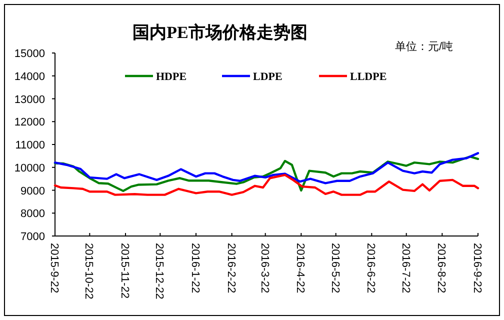 The width and height of the screenshot is (504, 320). I want to click on legend-label: HDPE, so click(171, 77).